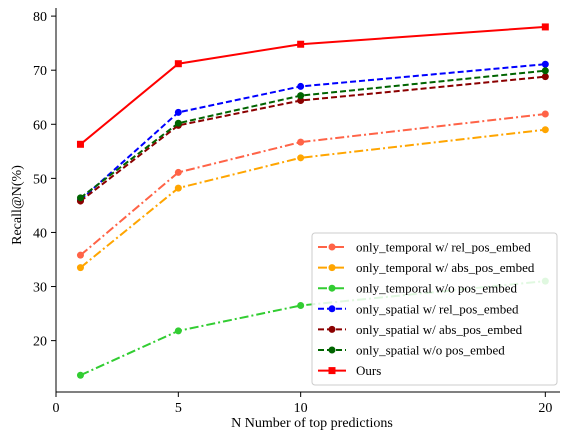 The height and width of the screenshot is (431, 562). I want to click on y-axis-label: Recall@N(%), so click(17, 205).